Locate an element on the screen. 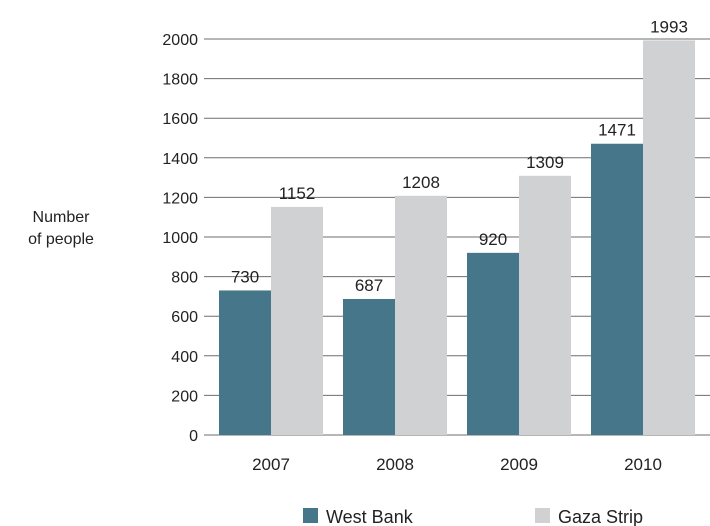 This screenshot has width=710, height=526. data-label: 1471 is located at coordinates (617, 130).